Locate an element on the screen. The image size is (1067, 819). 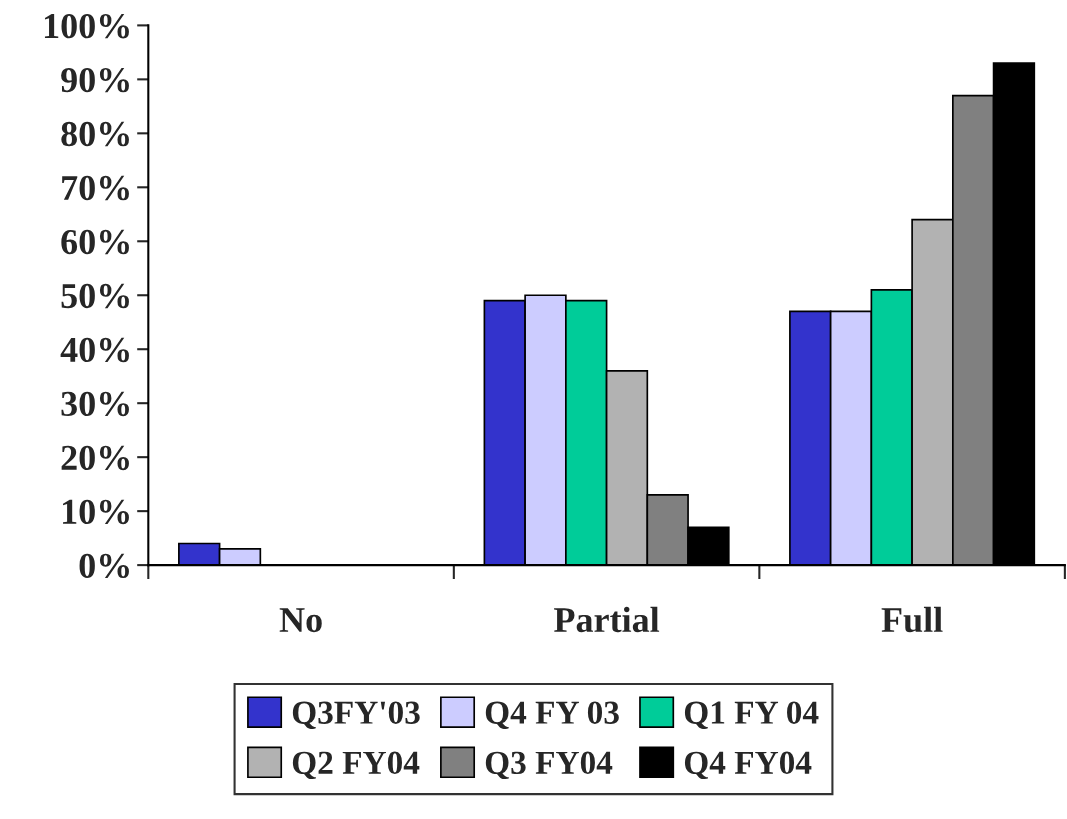
y-tick-label: 50% is located at coordinates (95, 296).